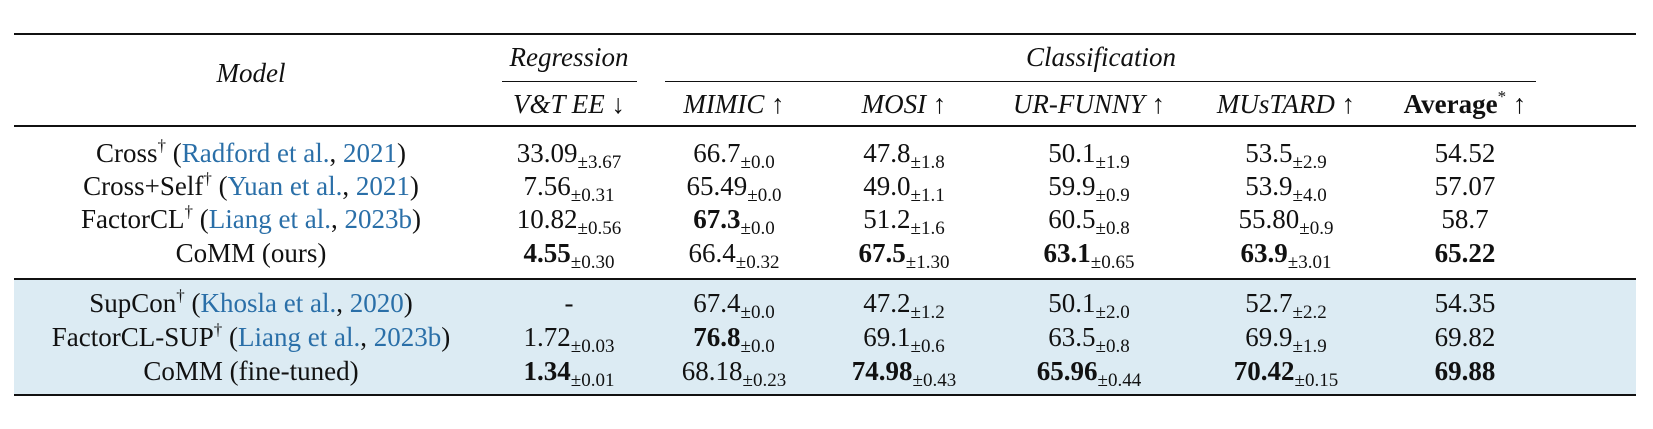  Describe the element at coordinates (1465, 303) in the screenshot. I see `average-cell: 54.35` at that location.